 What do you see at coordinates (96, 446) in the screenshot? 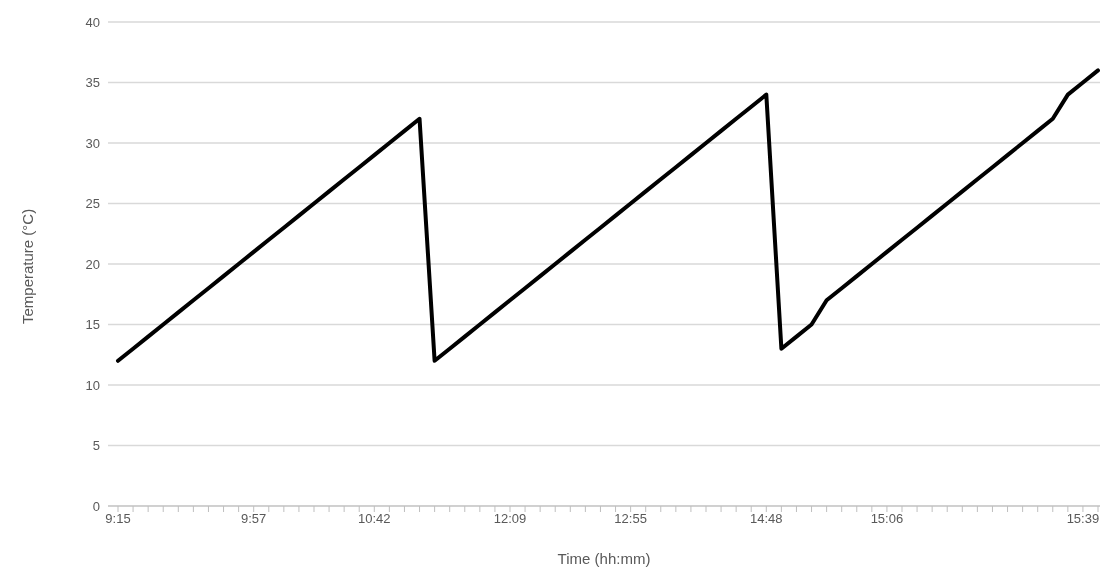
I see `y-tick-label: 5` at bounding box center [96, 446].